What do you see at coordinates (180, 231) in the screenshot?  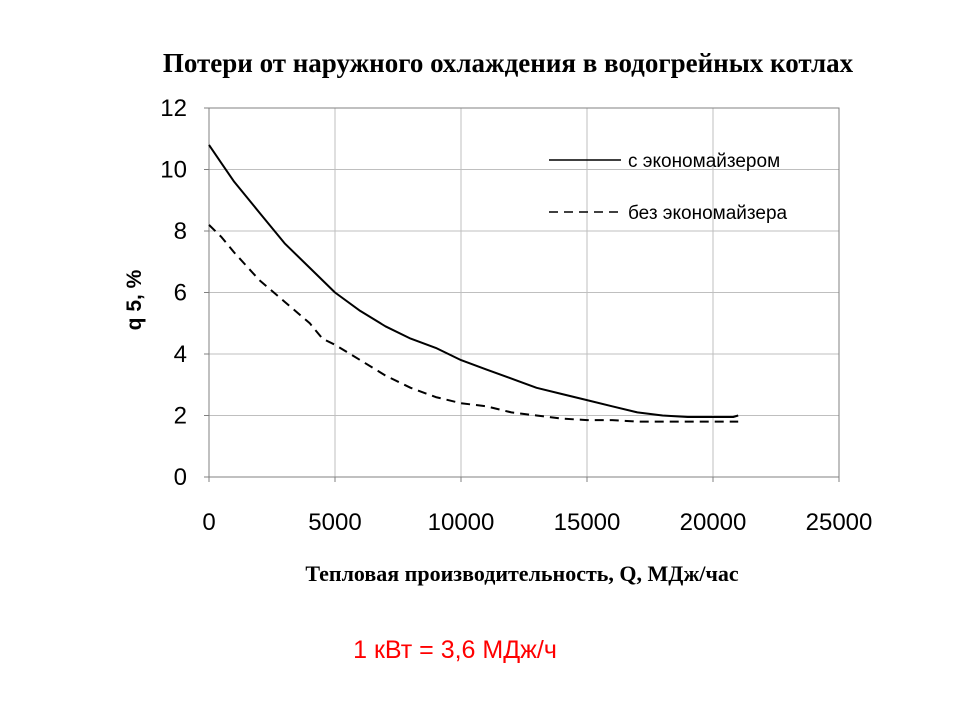 I see `y-tick-label: 8` at bounding box center [180, 231].